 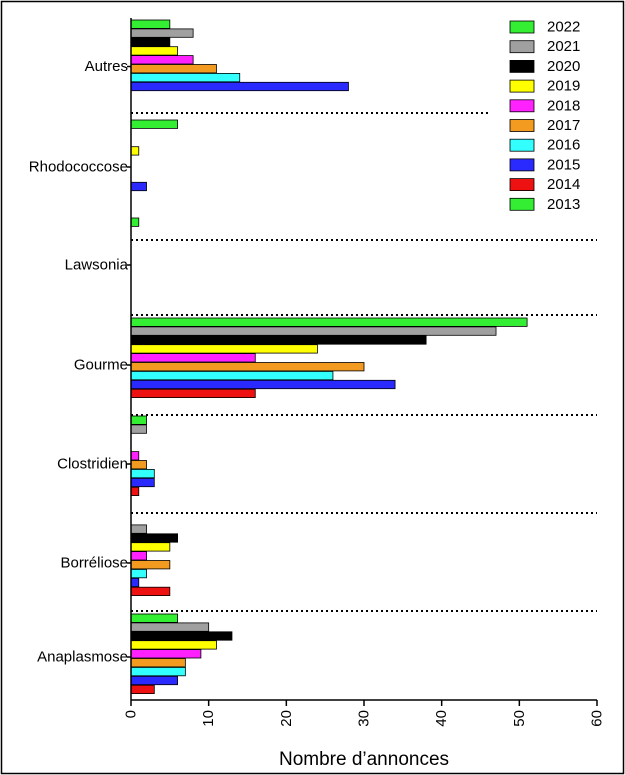 I want to click on legend: 2022 2021 2020 2019 2018 2017 2016 2015 2014 2013, so click(x=544, y=116).